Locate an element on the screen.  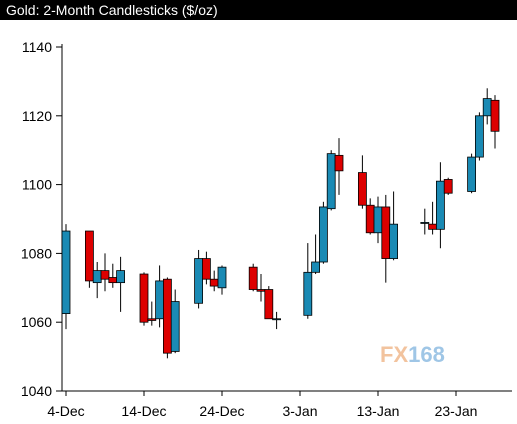
y-tick-label: 1080 is located at coordinates (36, 253).